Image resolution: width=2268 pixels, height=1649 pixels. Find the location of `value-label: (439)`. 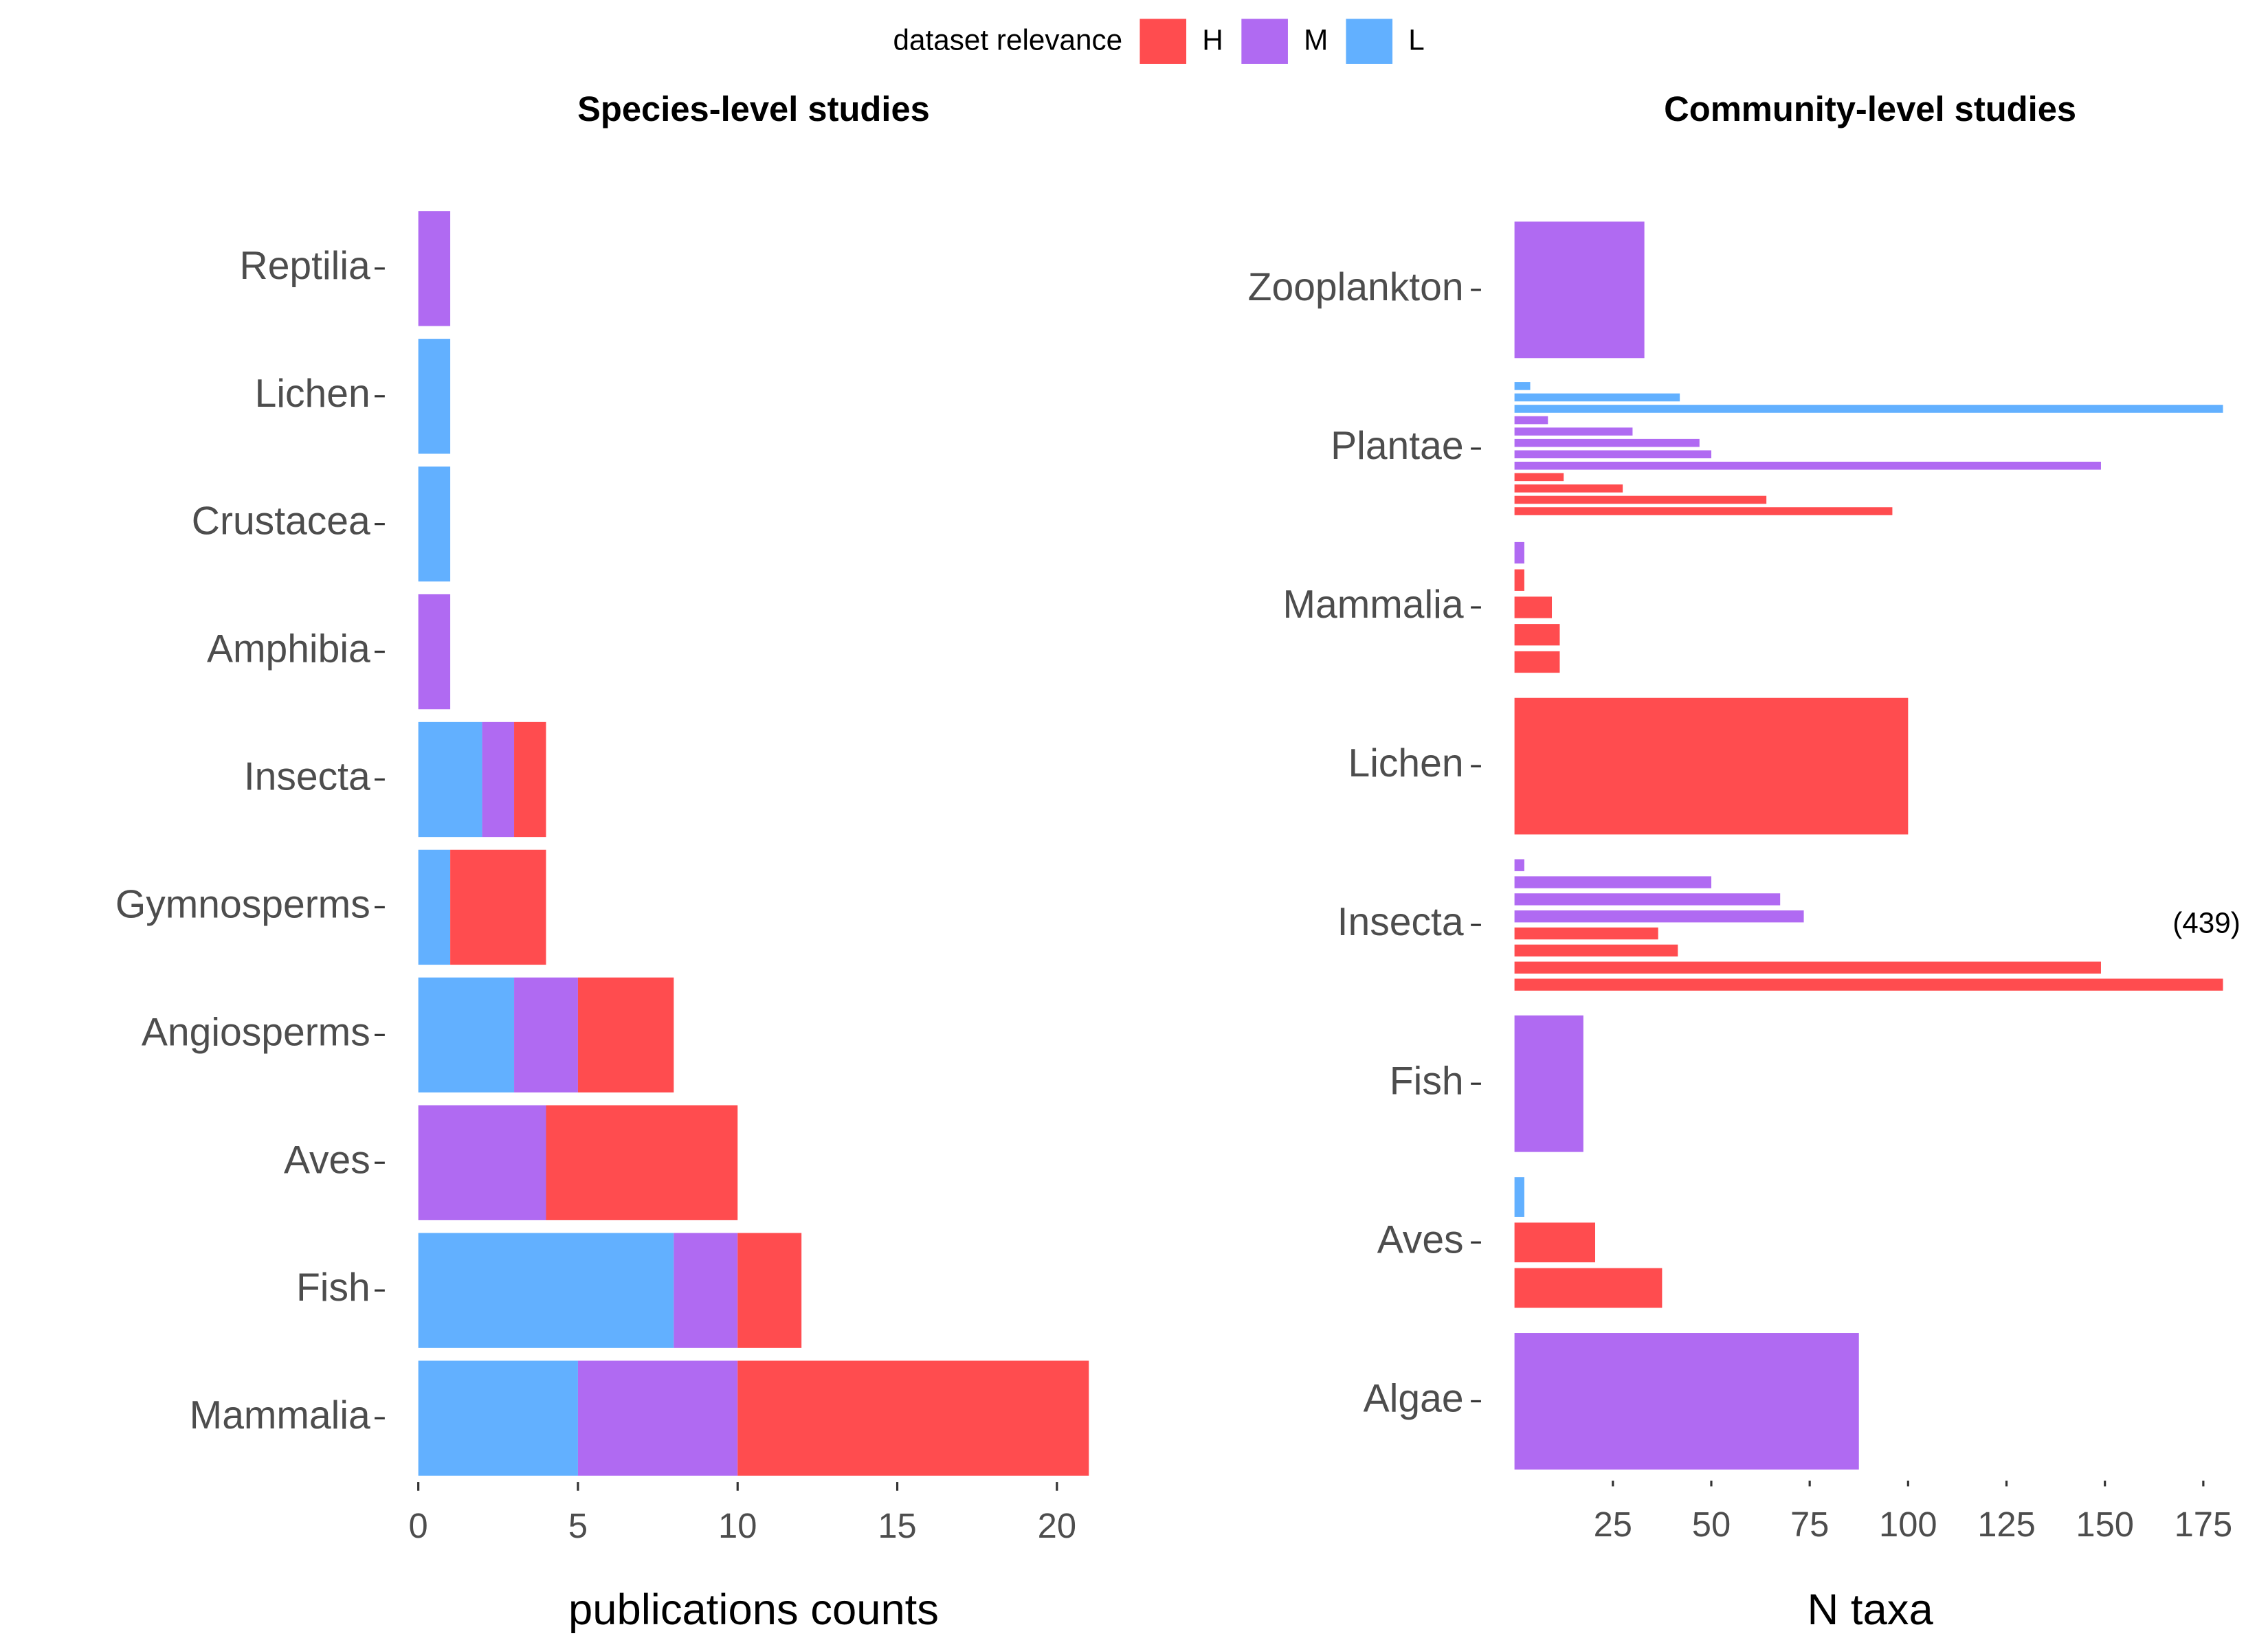

value-label: (439) is located at coordinates (2206, 922).